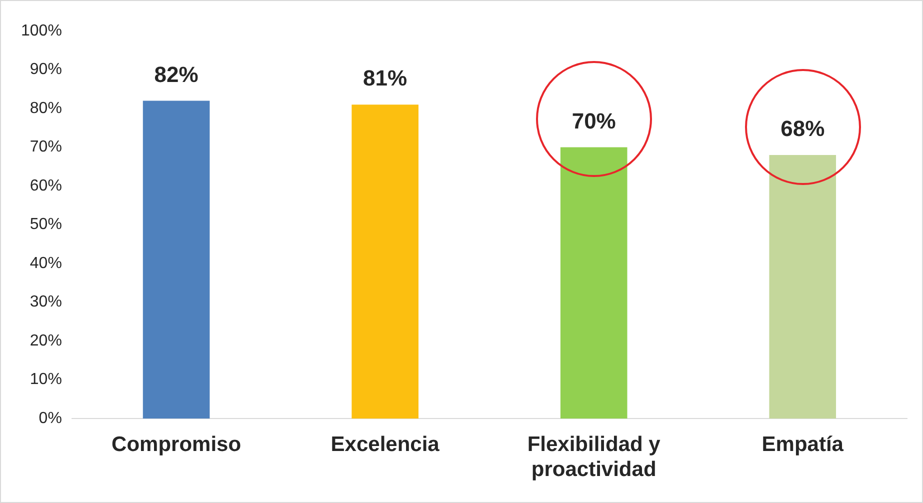  Describe the element at coordinates (46, 69) in the screenshot. I see `y-tick-label: 90%` at that location.